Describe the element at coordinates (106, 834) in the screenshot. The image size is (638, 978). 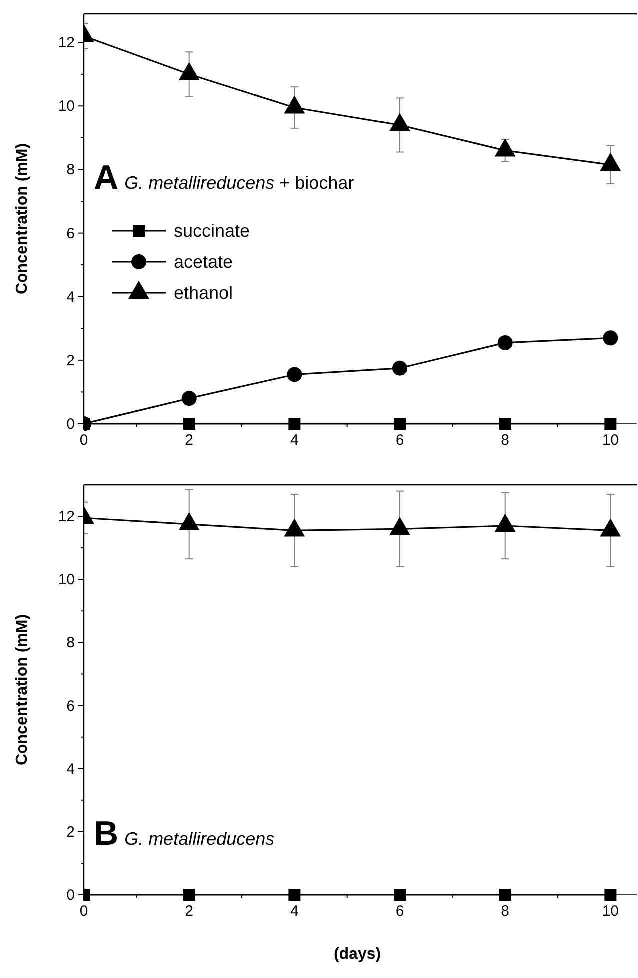
I see `annotation: B` at that location.